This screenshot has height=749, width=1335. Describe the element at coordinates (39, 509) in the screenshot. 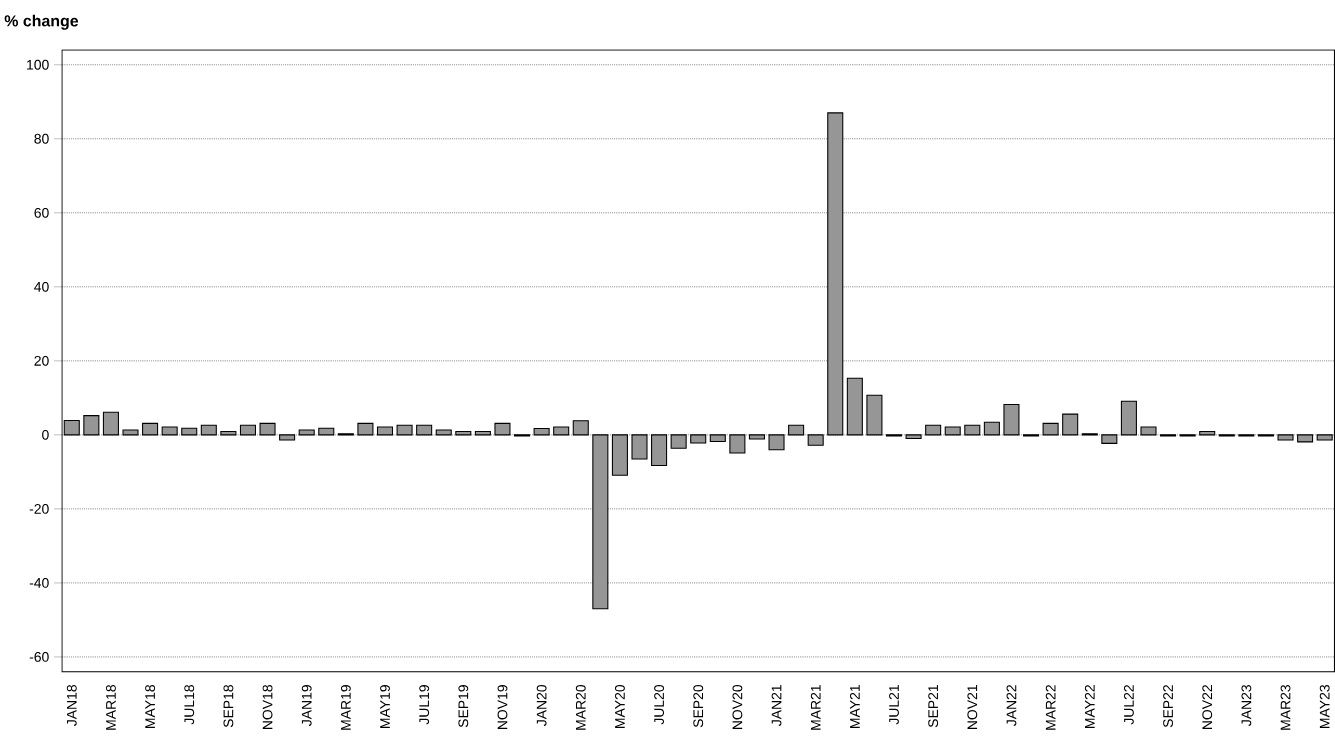

I see `y-tick-label: -20` at that location.